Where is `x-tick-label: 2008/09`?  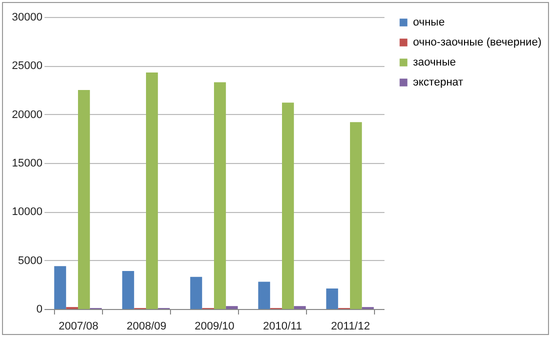
x-tick-label: 2008/09 is located at coordinates (146, 326).